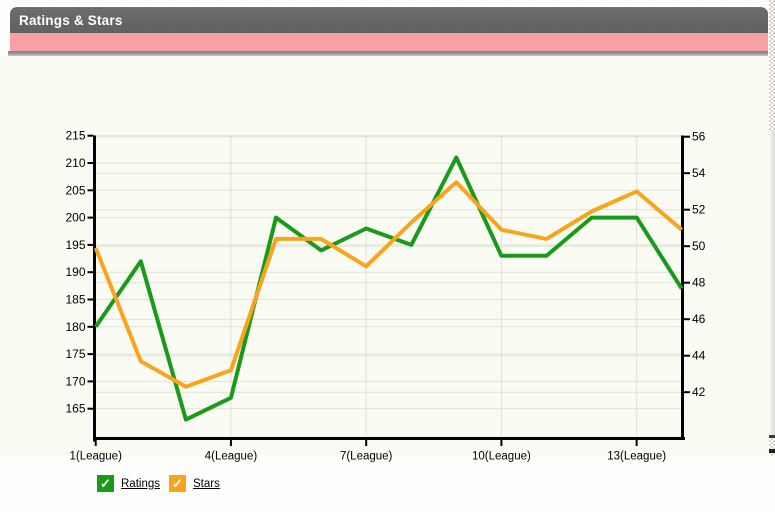 The height and width of the screenshot is (512, 775). Describe the element at coordinates (501, 457) in the screenshot. I see `x-axis-tick-label: 10(League)` at that location.